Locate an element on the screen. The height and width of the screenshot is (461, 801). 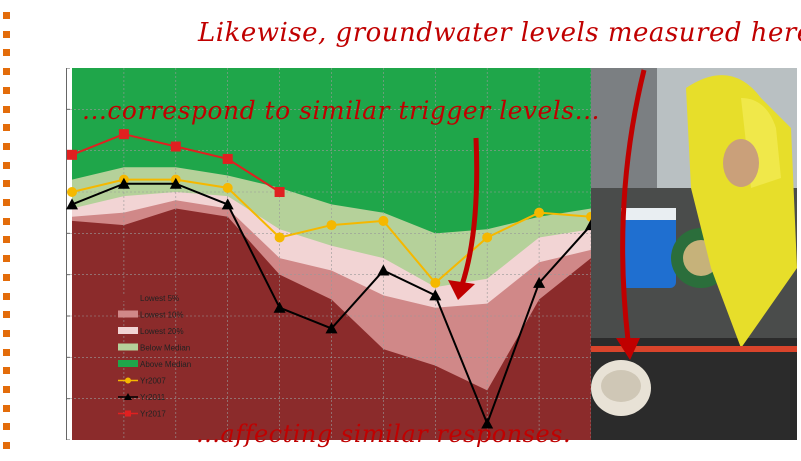
legend-label: Below Median is located at coordinates (165, 348).